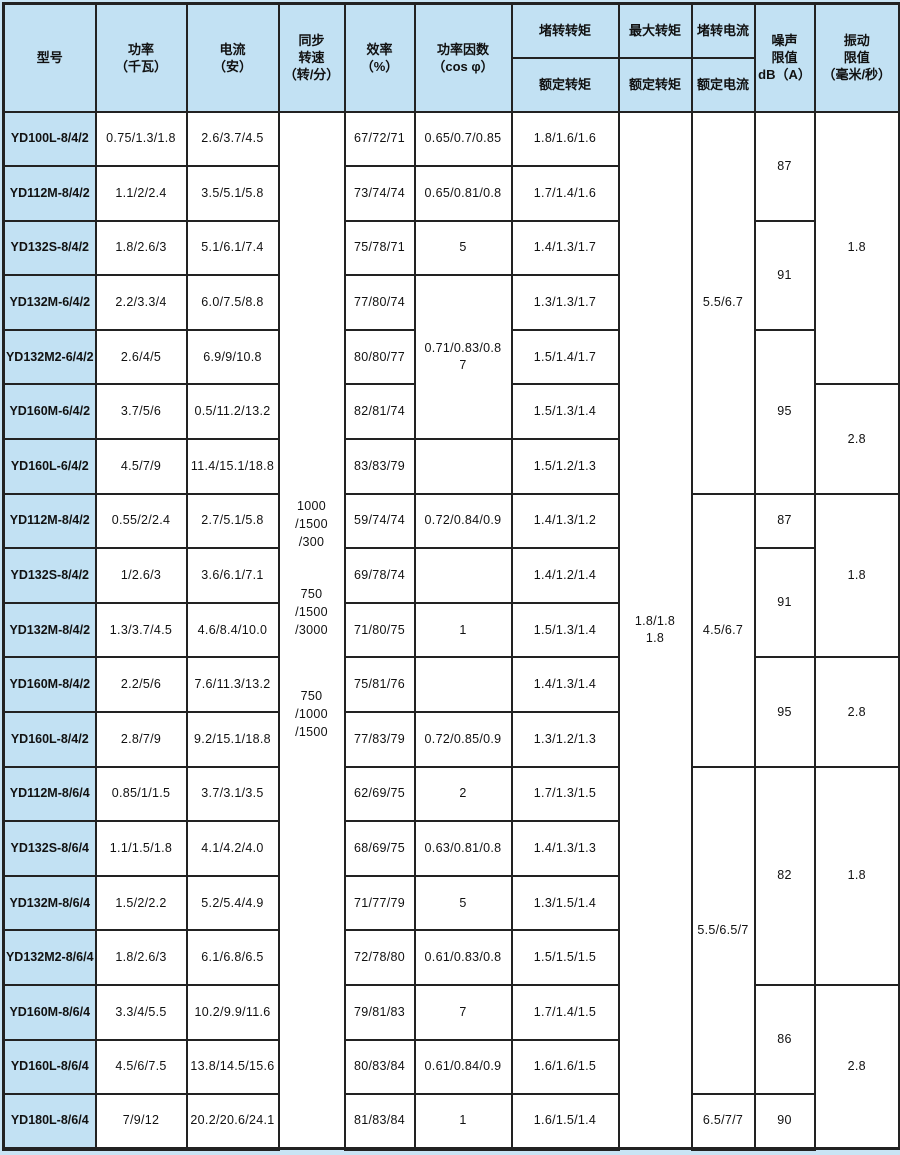  I want to click on cell-efficiency: 67/72/71, so click(379, 139).